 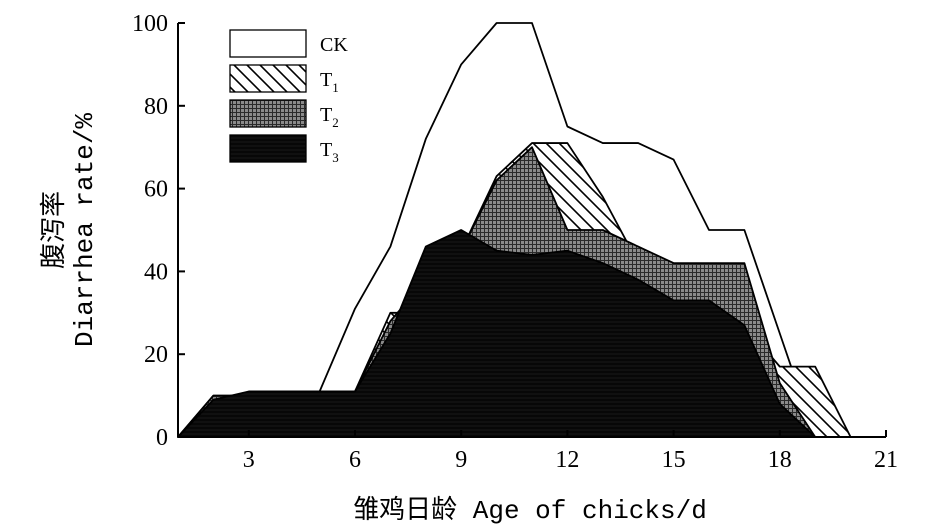 What do you see at coordinates (334, 45) in the screenshot?
I see `legend-label-0: CK` at bounding box center [334, 45].